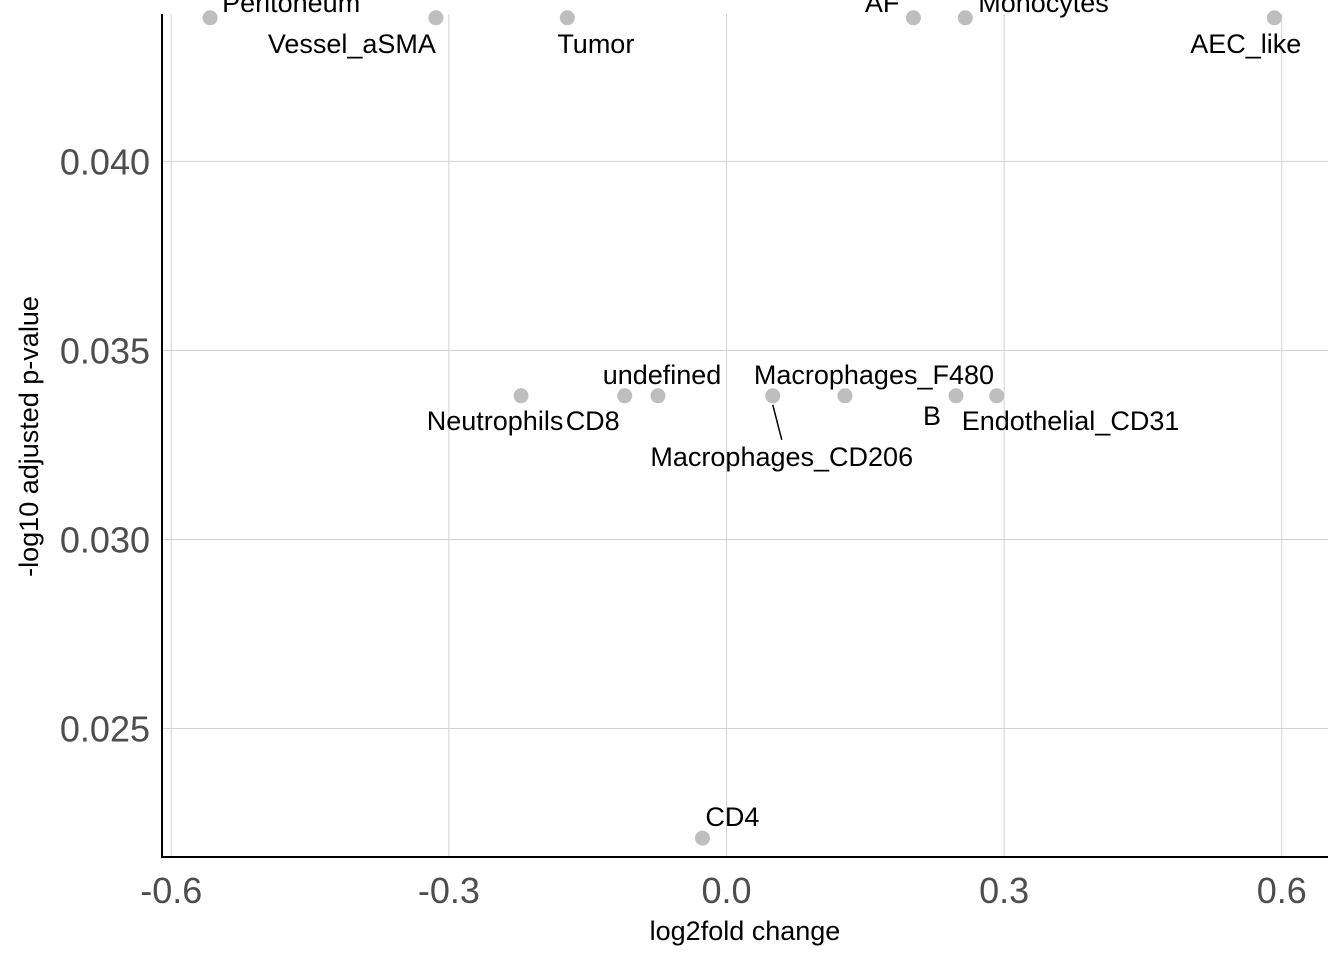 The width and height of the screenshot is (1344, 960). Describe the element at coordinates (495, 421) in the screenshot. I see `point-label: Neutrophils` at that location.